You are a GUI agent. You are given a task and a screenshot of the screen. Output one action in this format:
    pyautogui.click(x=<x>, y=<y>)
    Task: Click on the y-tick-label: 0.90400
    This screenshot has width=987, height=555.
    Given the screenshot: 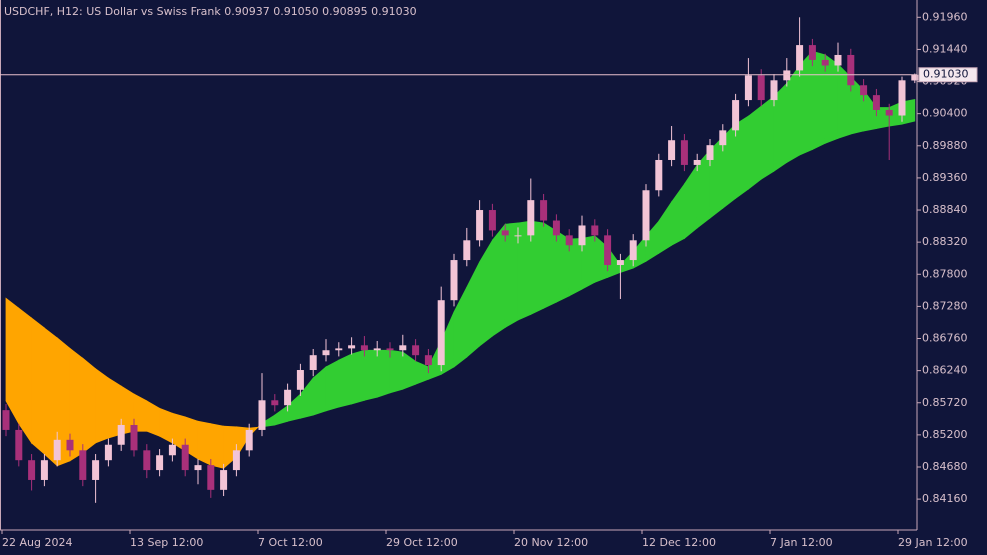 What is the action you would take?
    pyautogui.click(x=945, y=113)
    